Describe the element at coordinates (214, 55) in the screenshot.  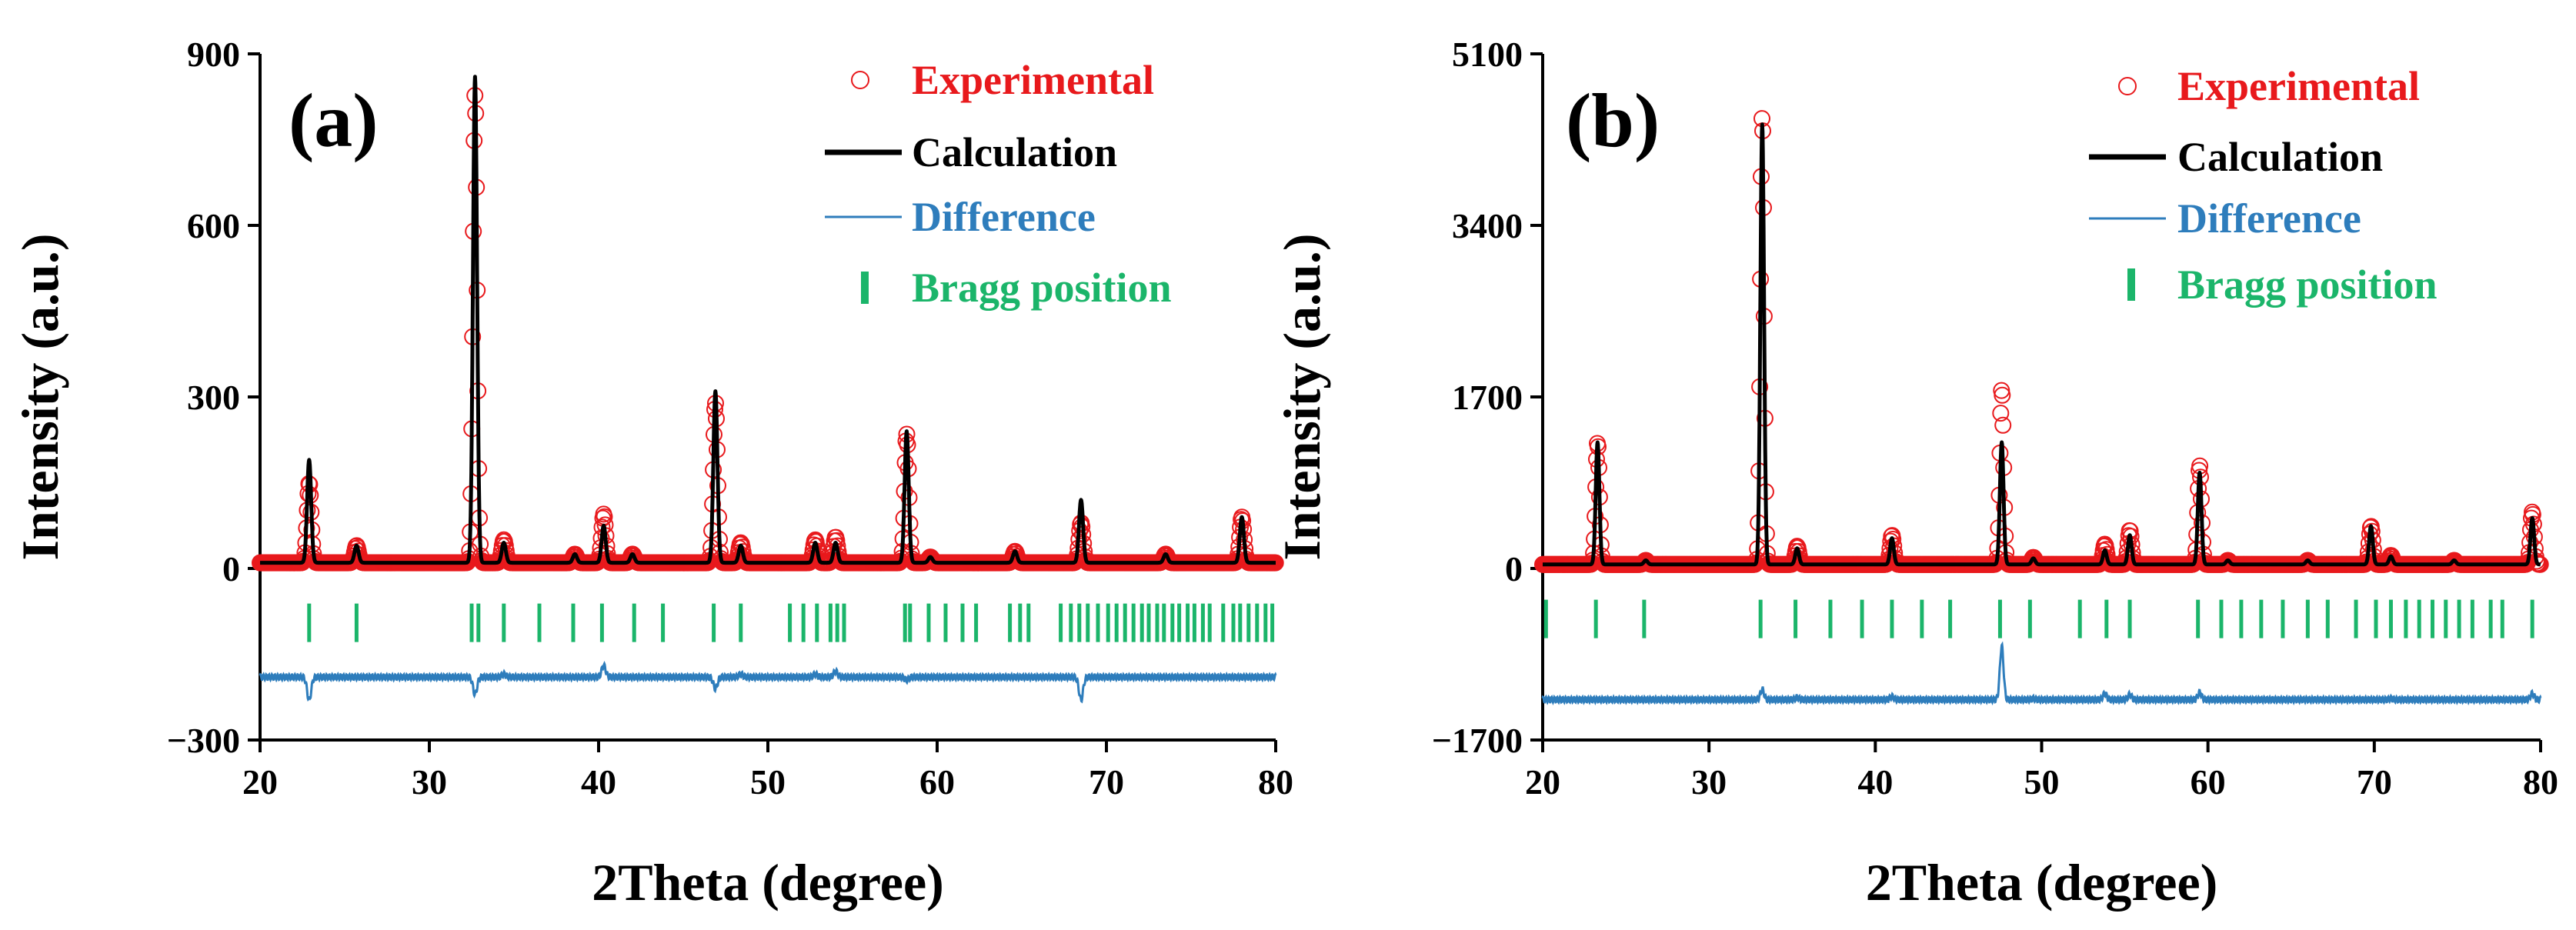
I see `y-tick-label: 900` at that location.